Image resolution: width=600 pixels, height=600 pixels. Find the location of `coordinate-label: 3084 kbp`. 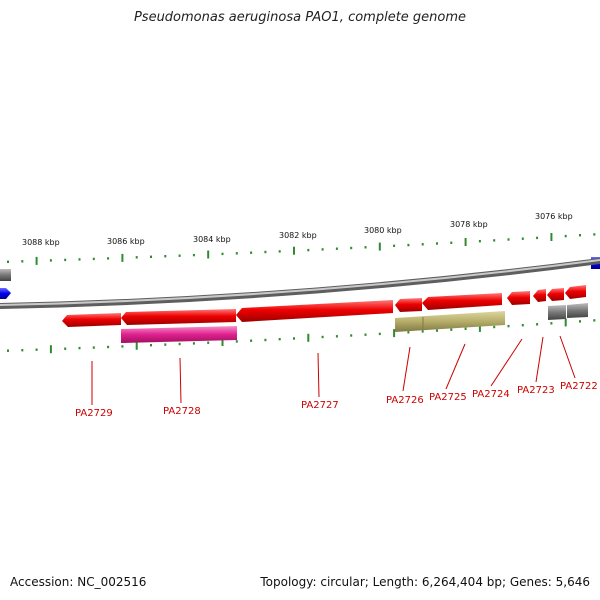

coordinate-label: 3084 kbp is located at coordinates (212, 239).